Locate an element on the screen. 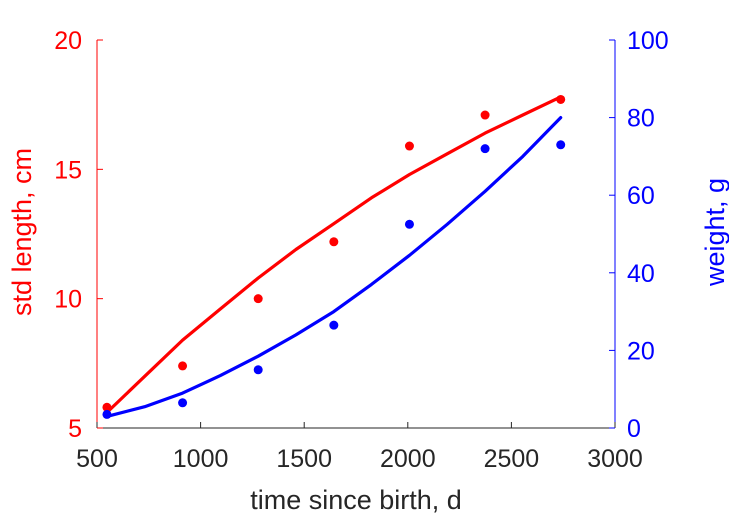  x-tick-label: 2000 is located at coordinates (408, 459).